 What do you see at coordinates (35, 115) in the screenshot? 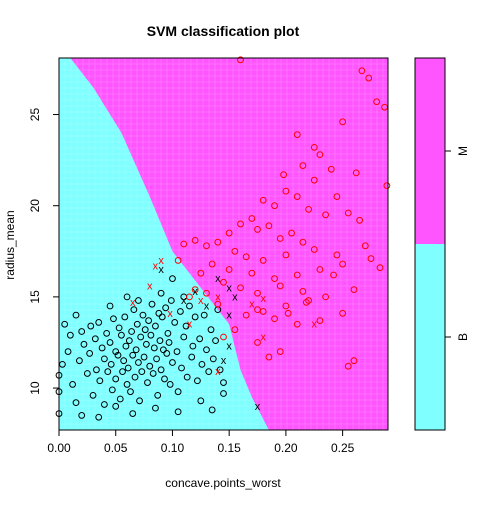
I see `y-tick-label: 25` at bounding box center [35, 115].